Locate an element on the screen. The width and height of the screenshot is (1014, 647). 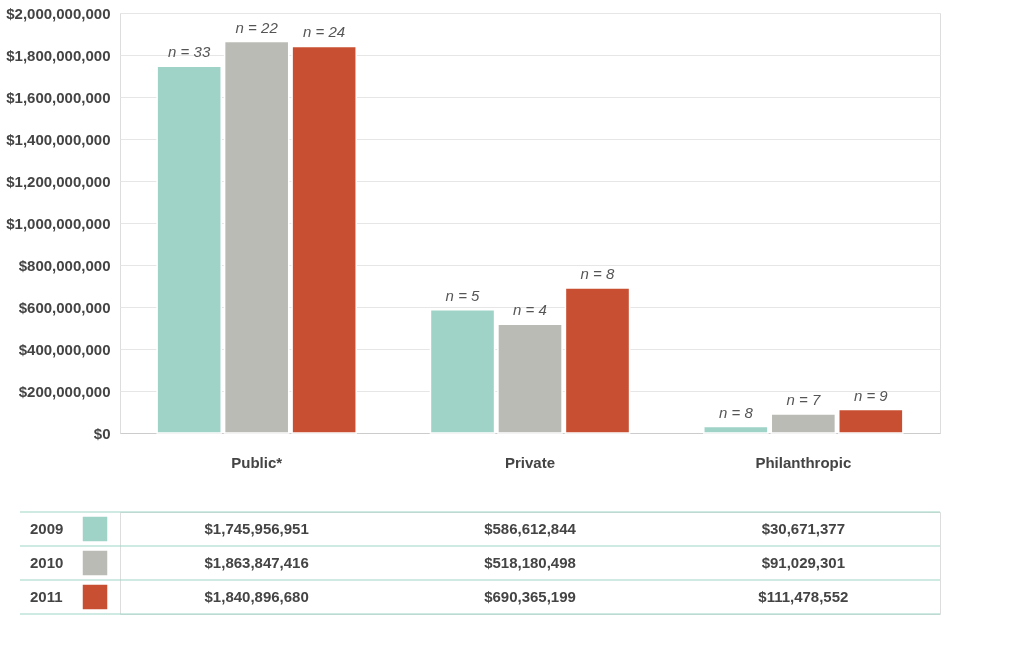
data-label: $1,840,896,680 is located at coordinates (256, 596).